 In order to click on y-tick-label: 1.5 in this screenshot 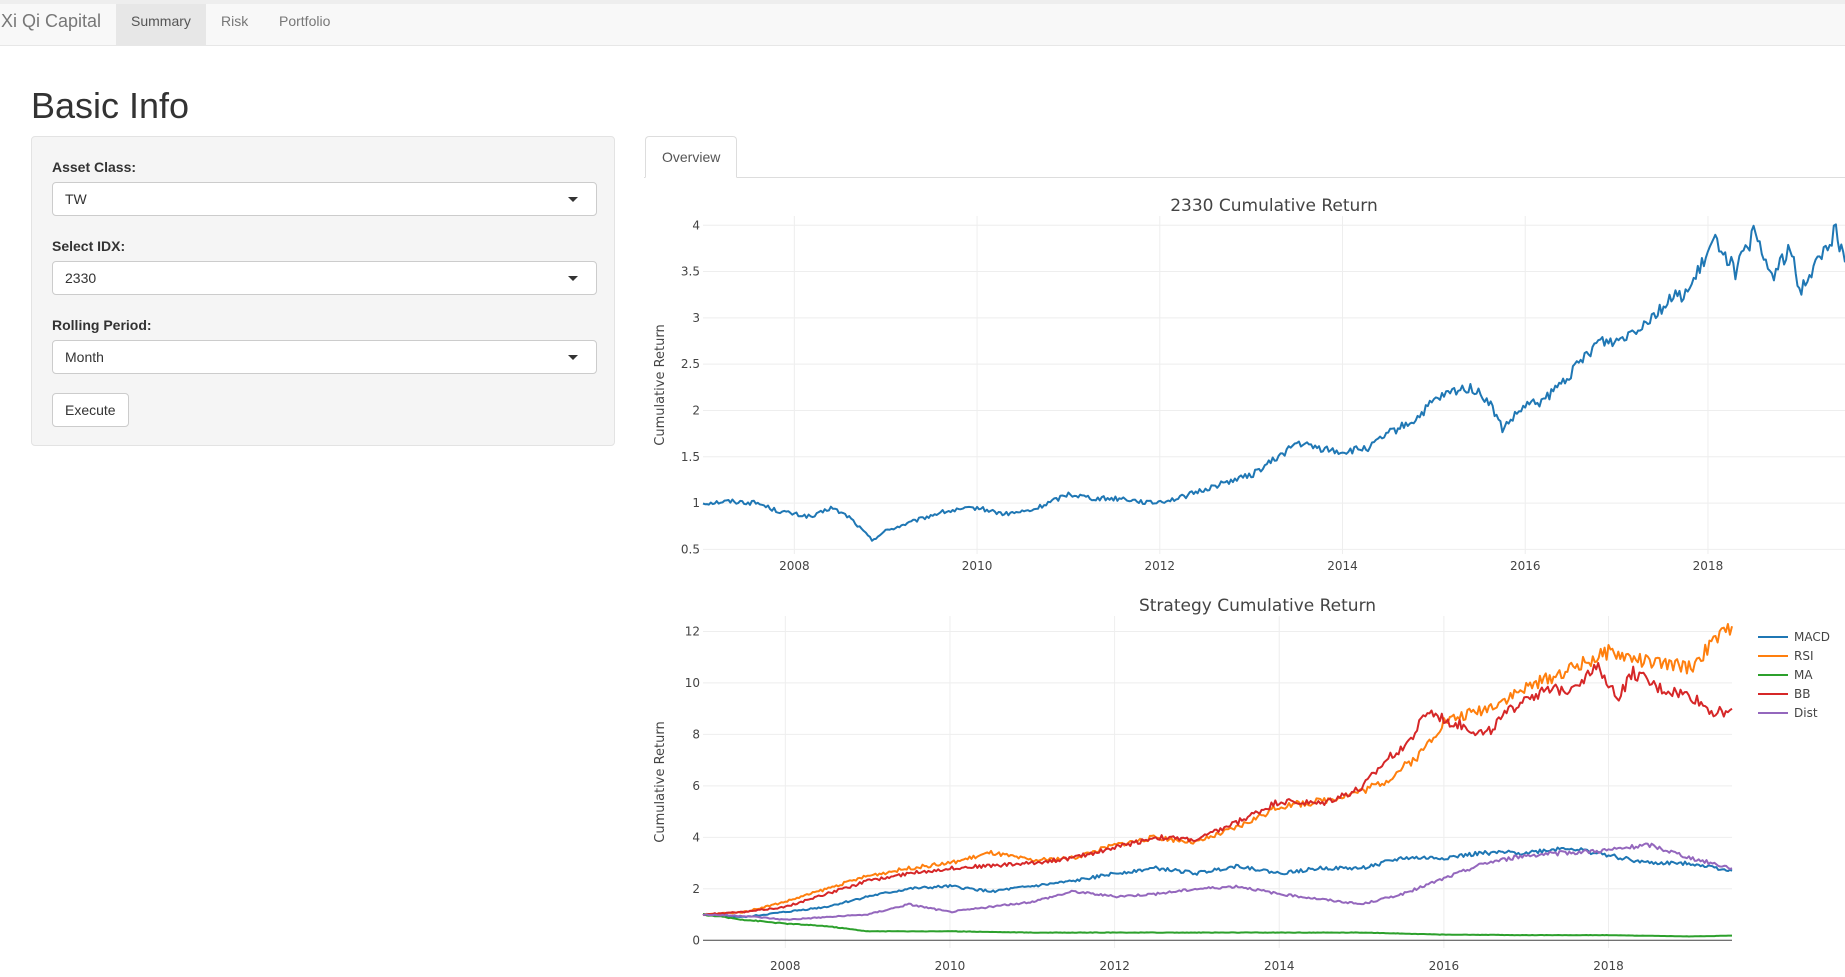, I will do `click(690, 457)`.